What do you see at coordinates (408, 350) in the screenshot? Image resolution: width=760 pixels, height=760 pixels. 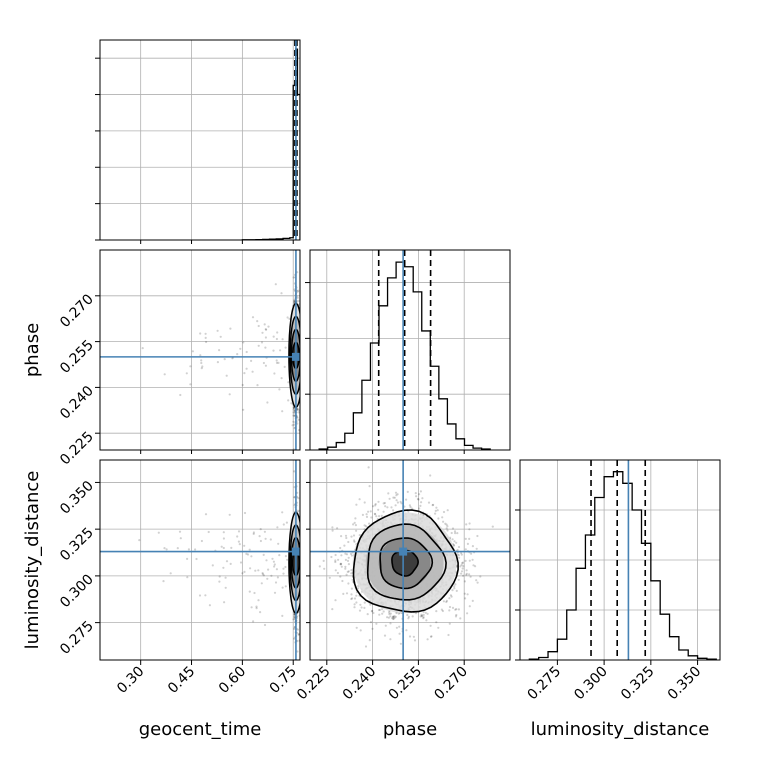 I see `hist-panel-phase` at bounding box center [408, 350].